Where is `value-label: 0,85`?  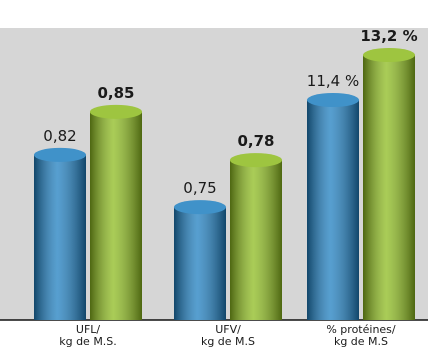 value-label: 0,85 is located at coordinates (115, 93).